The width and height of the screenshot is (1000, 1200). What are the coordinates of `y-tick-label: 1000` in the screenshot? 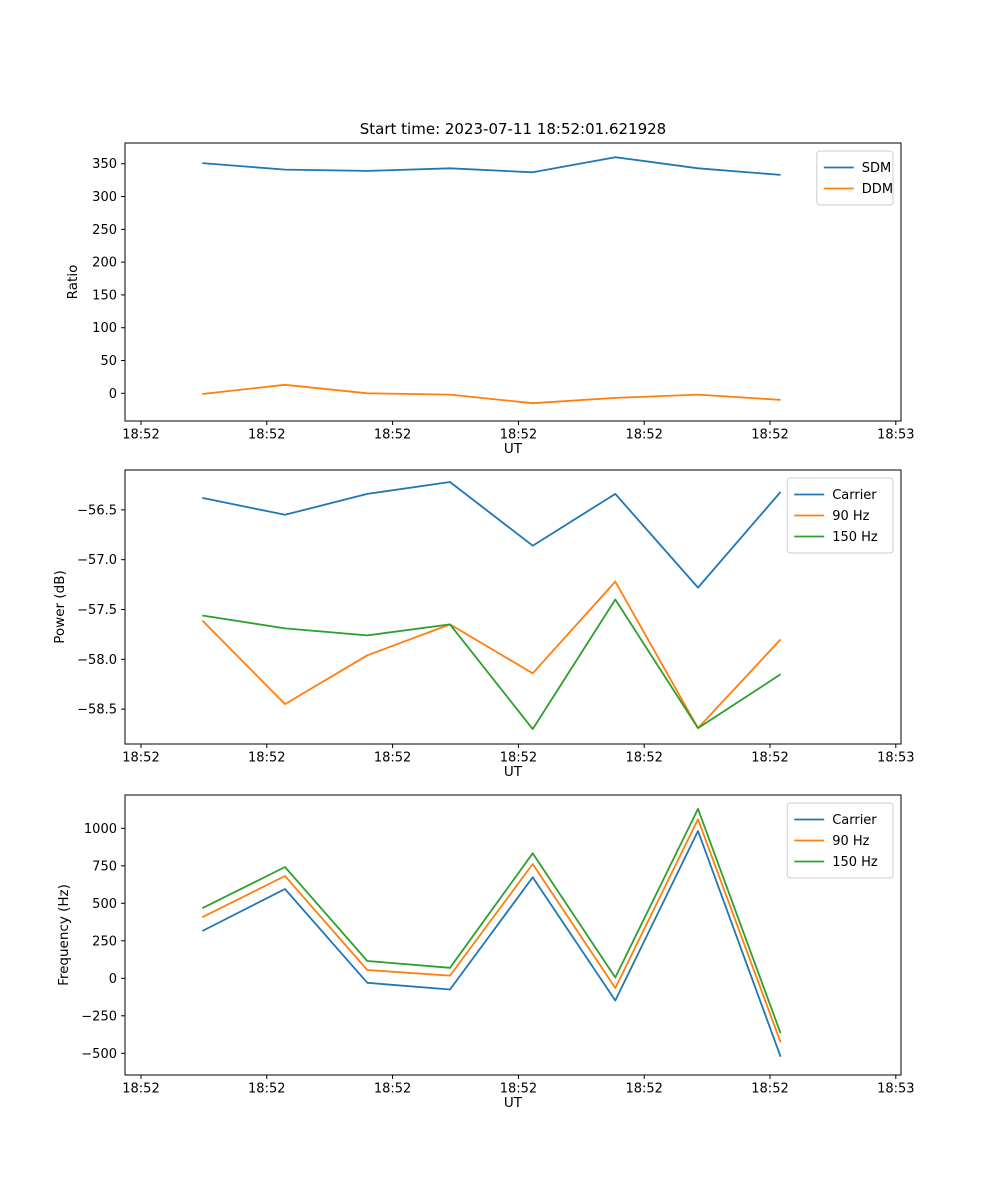 It's located at (100, 829).